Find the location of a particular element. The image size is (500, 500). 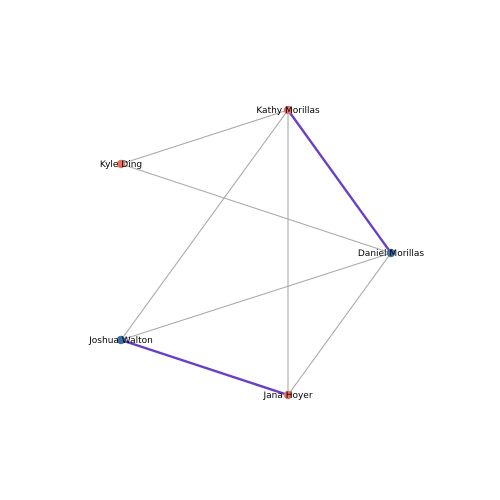

node-label-daniel: Daniel Morillas is located at coordinates (391, 254).